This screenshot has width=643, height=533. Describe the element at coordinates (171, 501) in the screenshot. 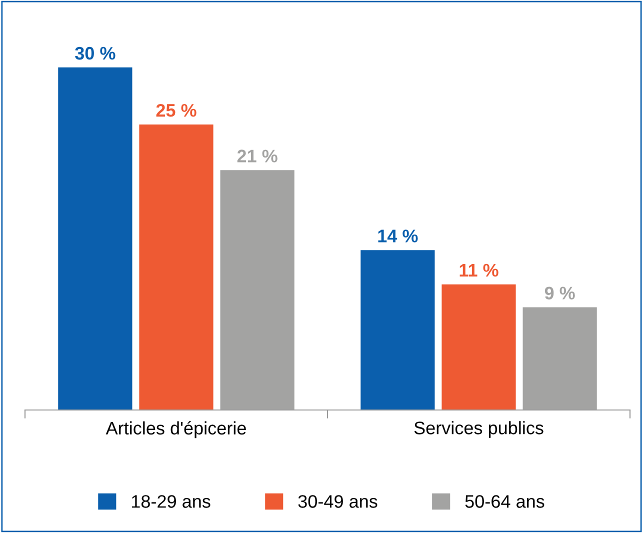

I see `legend-label: 18-29 ans` at that location.